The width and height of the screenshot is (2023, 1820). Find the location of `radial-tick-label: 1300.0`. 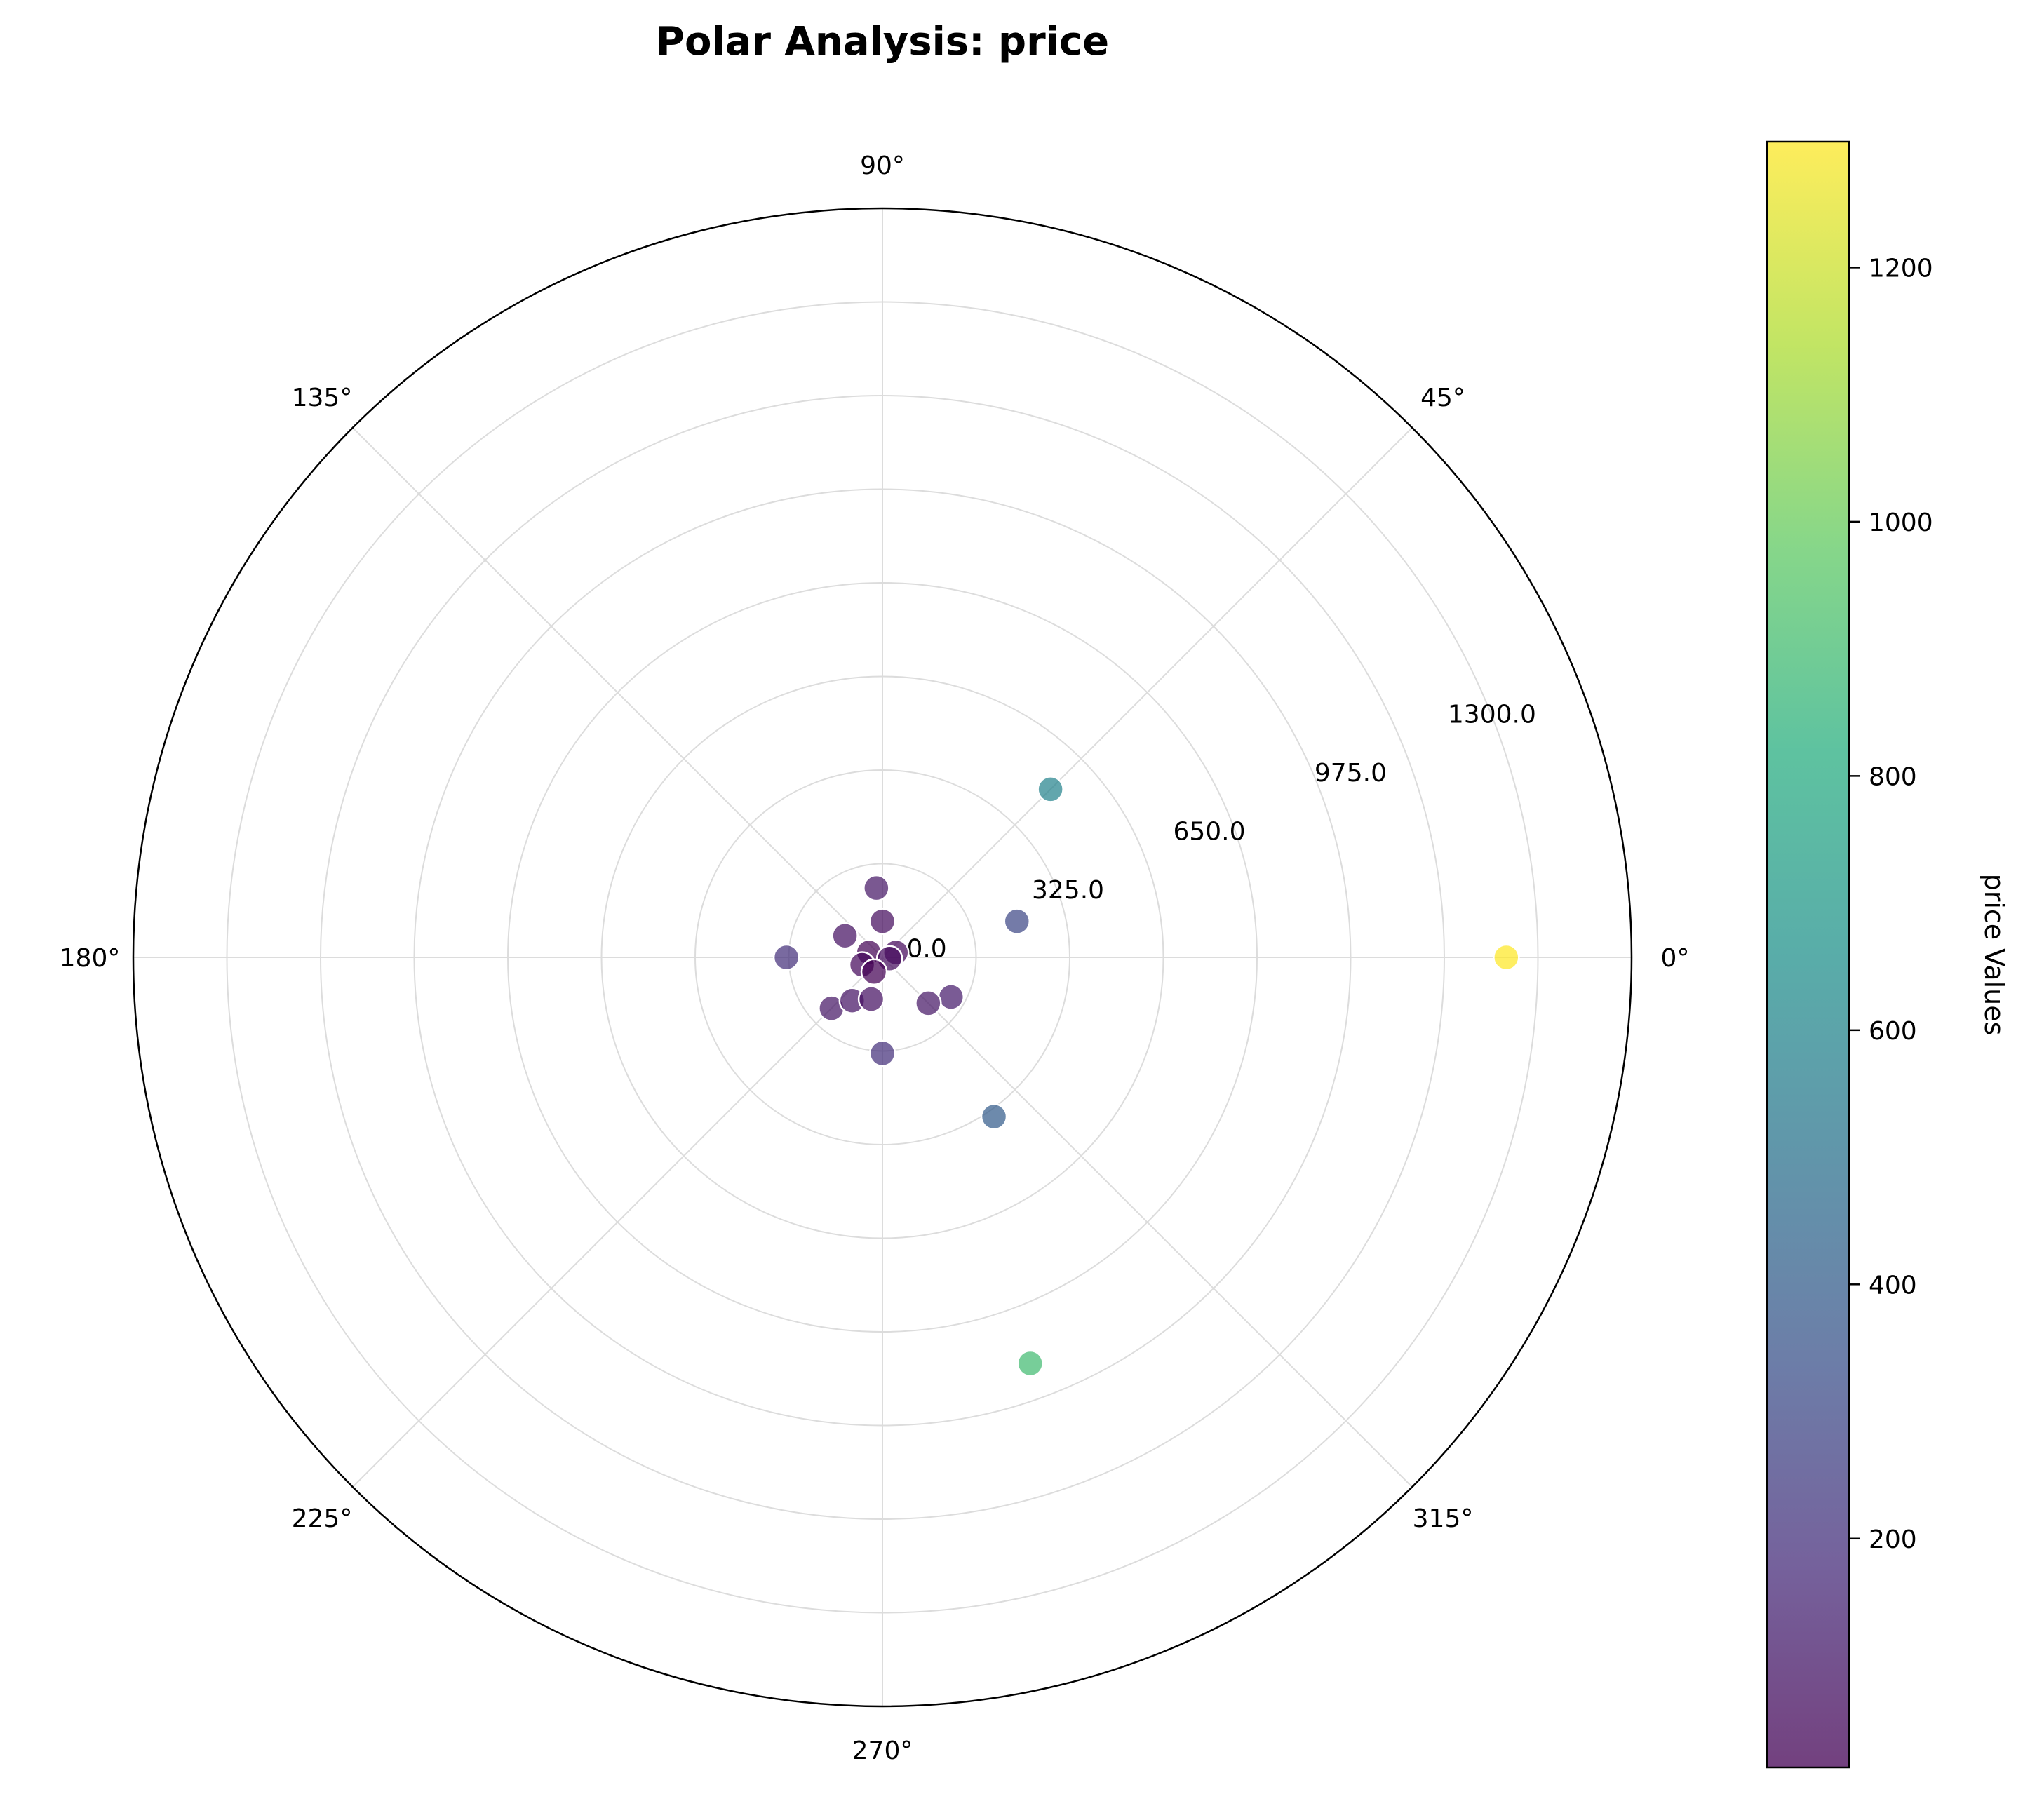

radial-tick-label: 1300.0 is located at coordinates (1492, 715).